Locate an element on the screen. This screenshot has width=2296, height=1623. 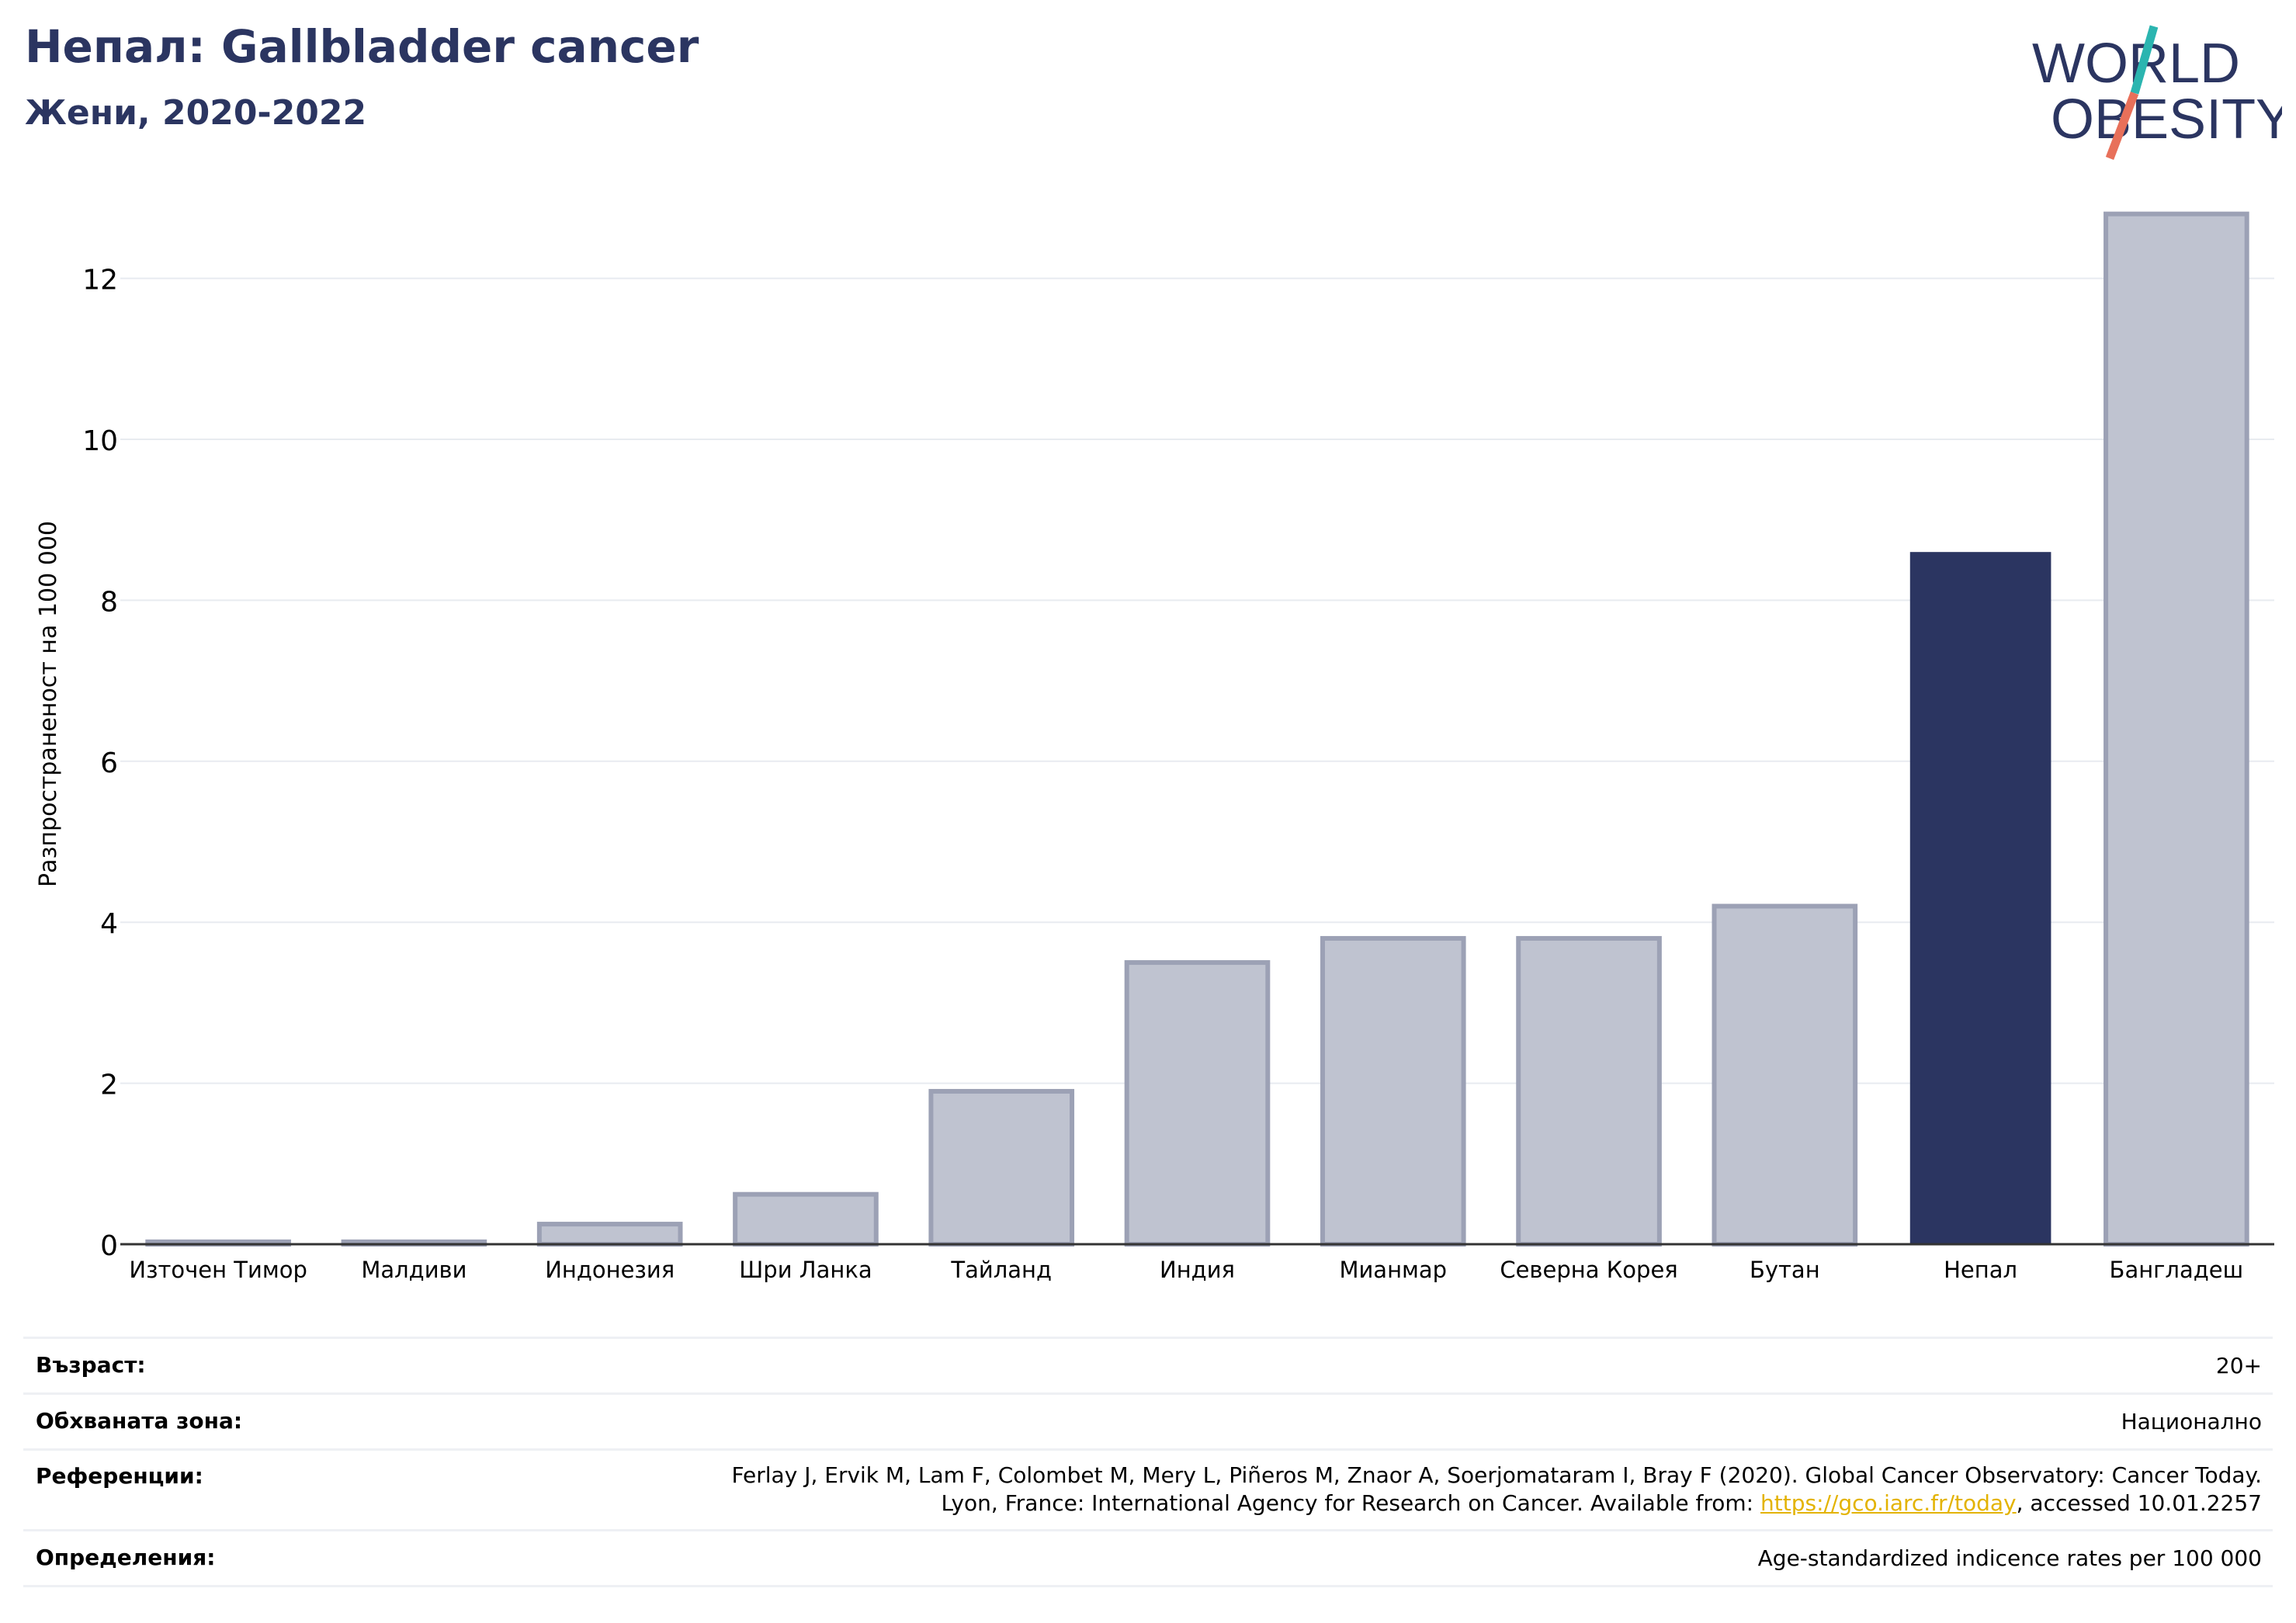
chart-subtitle: Жени, 2020-2022 is located at coordinates (196, 113).